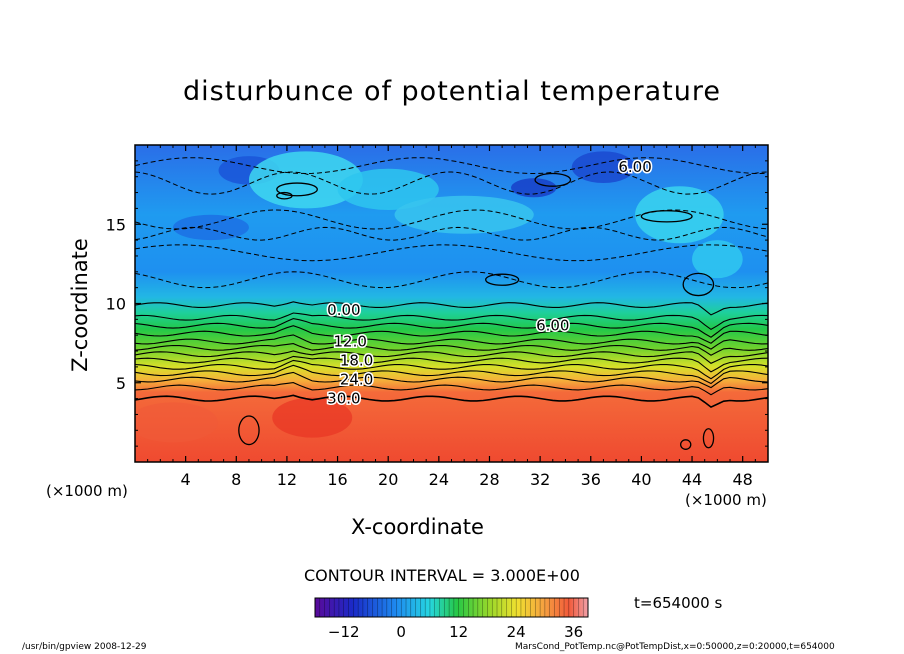 Image resolution: width=904 pixels, height=654 pixels. What do you see at coordinates (344, 632) in the screenshot?
I see `colorbar-tick-label: −12` at bounding box center [344, 632].